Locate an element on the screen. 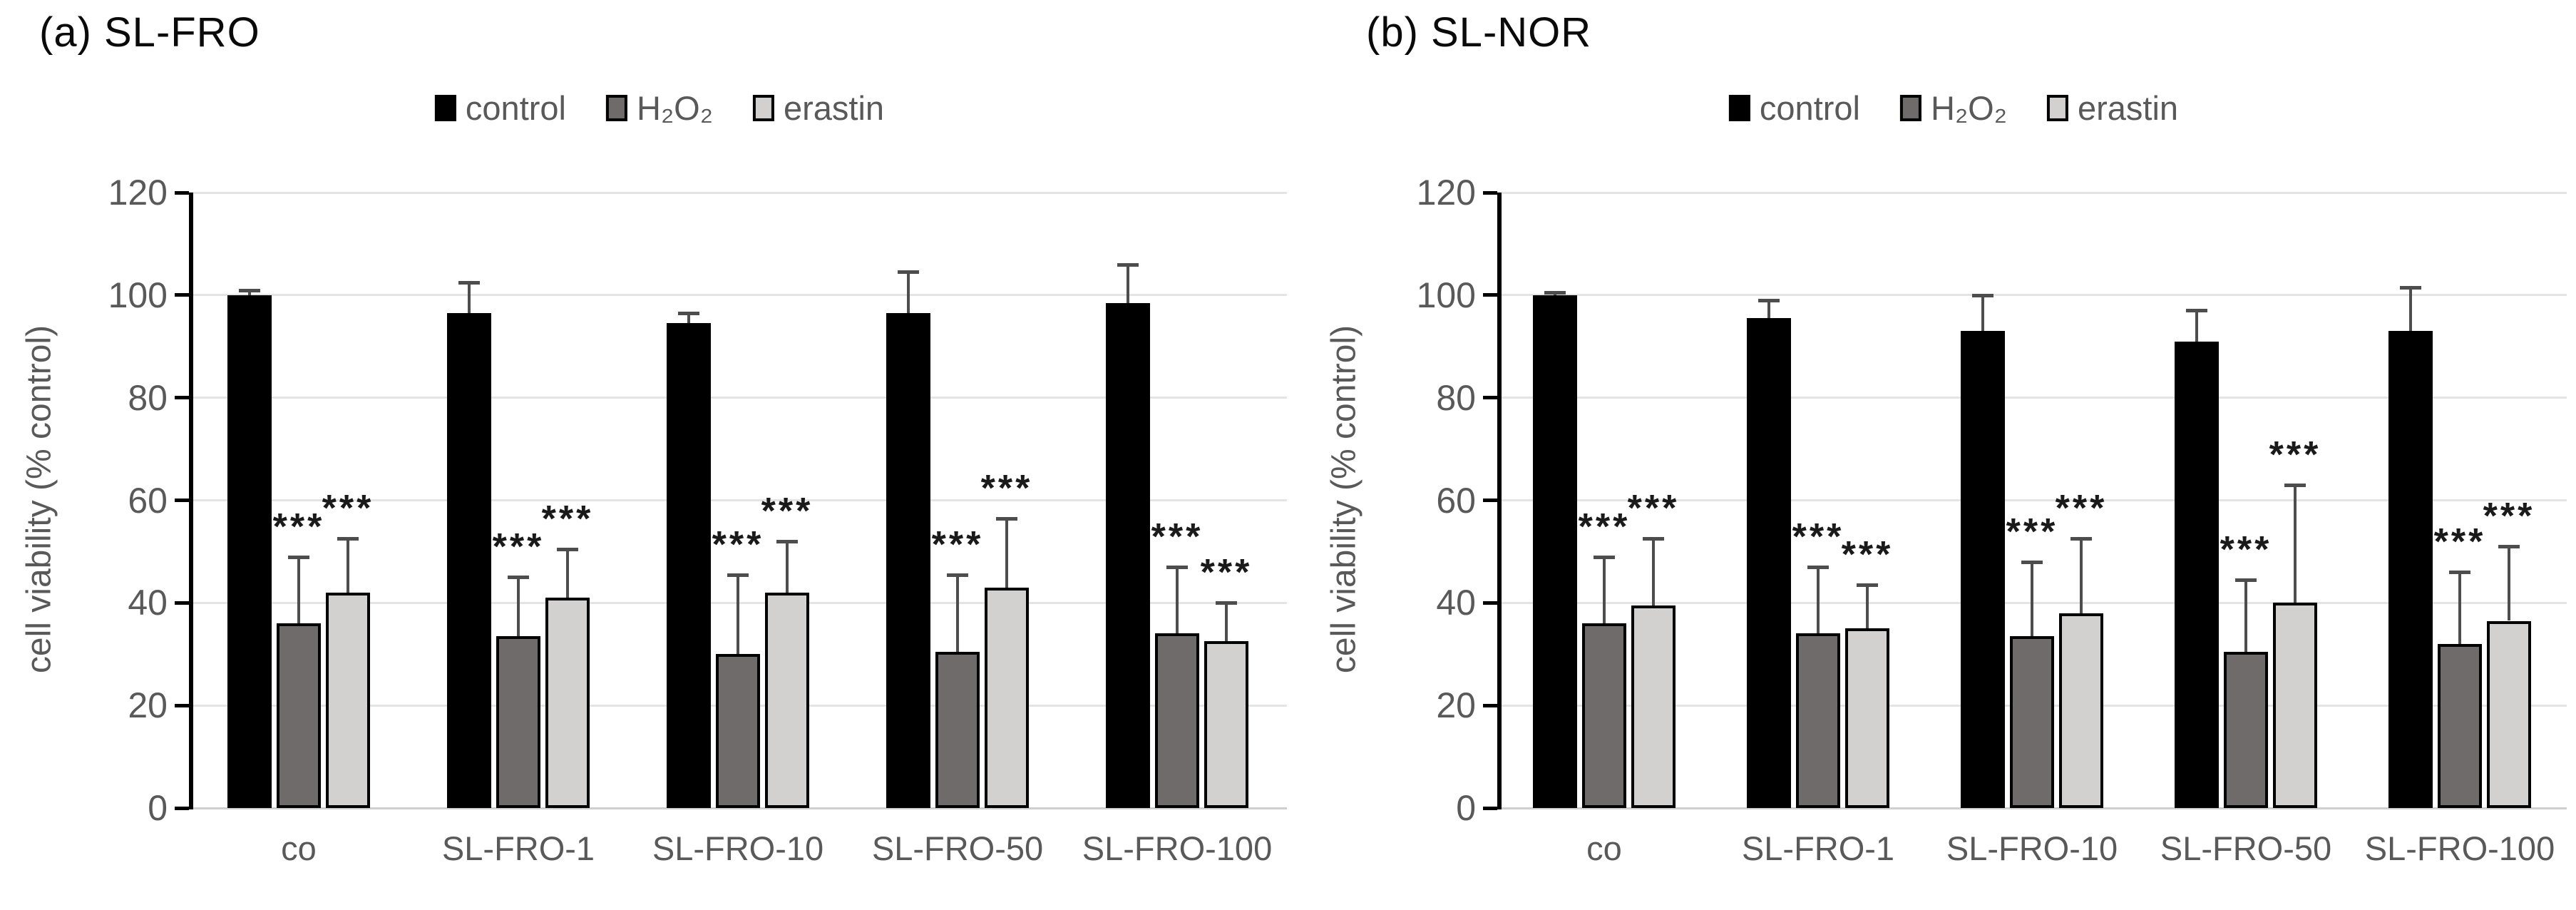  bar-h2o2-co is located at coordinates (1604, 715).